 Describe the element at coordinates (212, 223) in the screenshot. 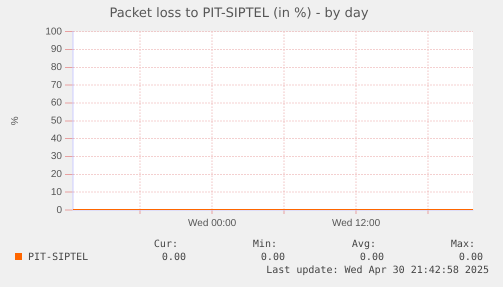

I see `x-tick-label: Wed 00:00` at that location.